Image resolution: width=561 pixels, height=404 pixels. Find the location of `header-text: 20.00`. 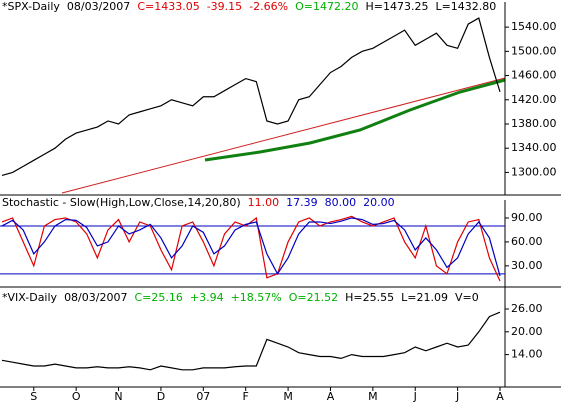

header-text: 20.00 is located at coordinates (379, 202).